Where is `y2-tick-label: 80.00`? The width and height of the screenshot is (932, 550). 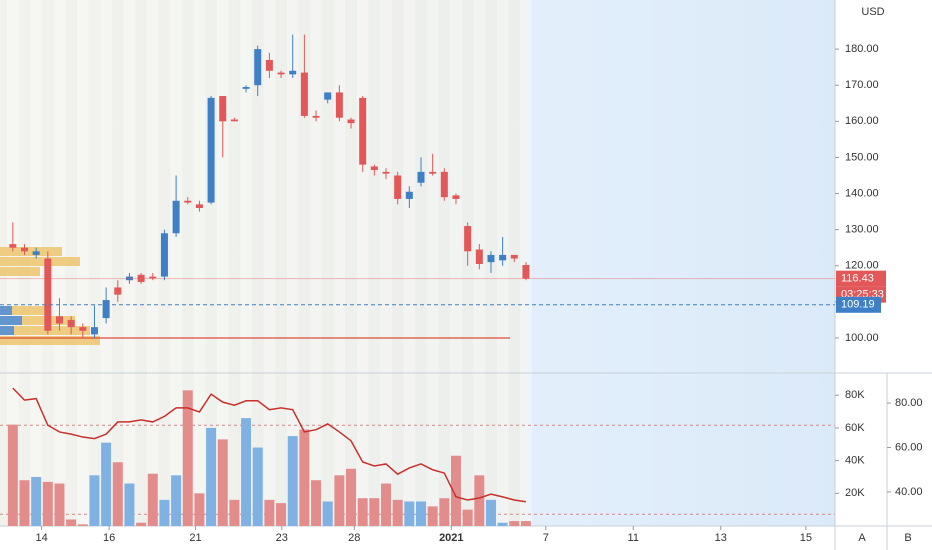
y2-tick-label: 80.00 is located at coordinates (909, 403).